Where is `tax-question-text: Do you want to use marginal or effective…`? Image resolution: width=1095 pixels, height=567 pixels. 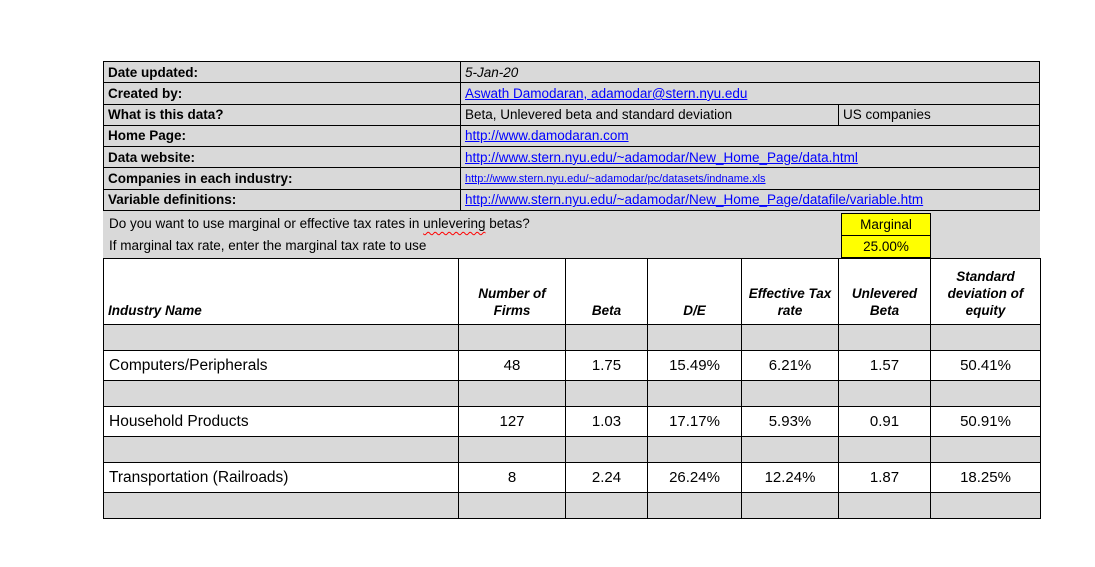
tax-question-text: Do you want to use marginal or effective… is located at coordinates (319, 223).